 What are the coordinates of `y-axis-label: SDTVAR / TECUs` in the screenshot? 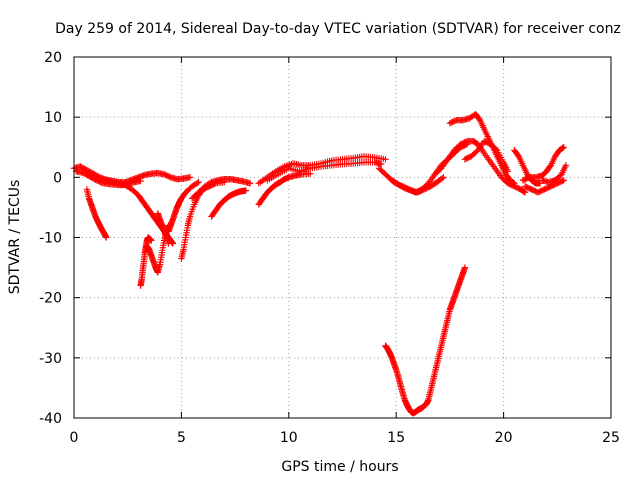 It's located at (15, 237).